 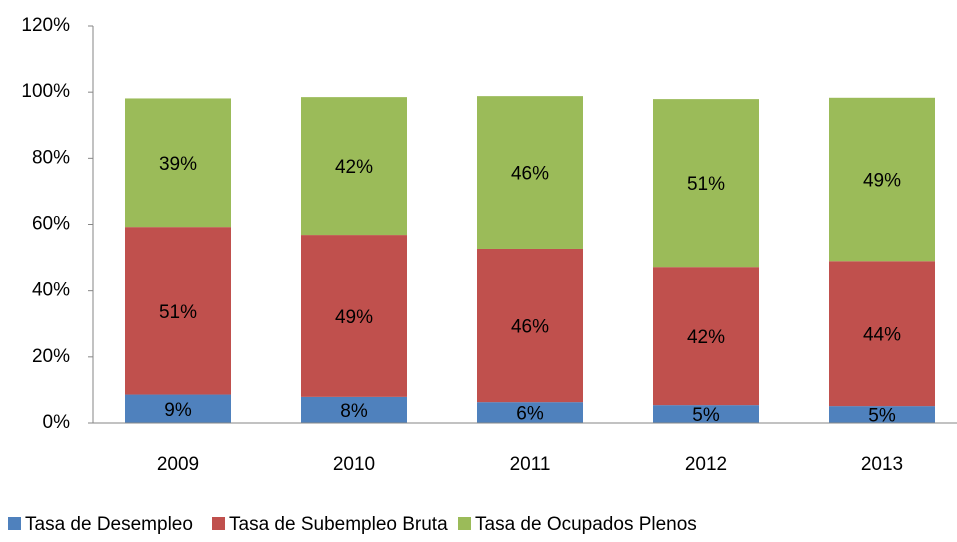 What do you see at coordinates (51, 224) in the screenshot?
I see `y-tick-label: 60%` at bounding box center [51, 224].